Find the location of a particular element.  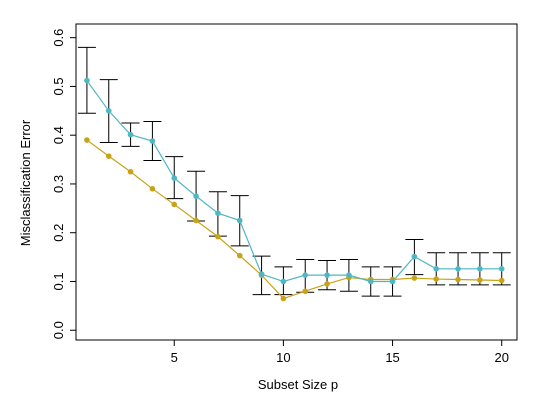

y-tick-label: 0.6 is located at coordinates (58, 38).